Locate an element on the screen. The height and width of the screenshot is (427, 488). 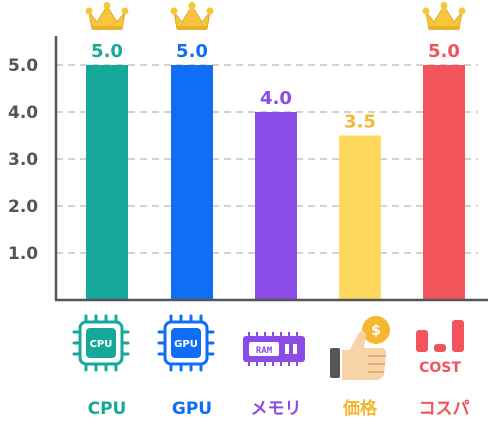
cost-label: COST is located at coordinates (440, 368).